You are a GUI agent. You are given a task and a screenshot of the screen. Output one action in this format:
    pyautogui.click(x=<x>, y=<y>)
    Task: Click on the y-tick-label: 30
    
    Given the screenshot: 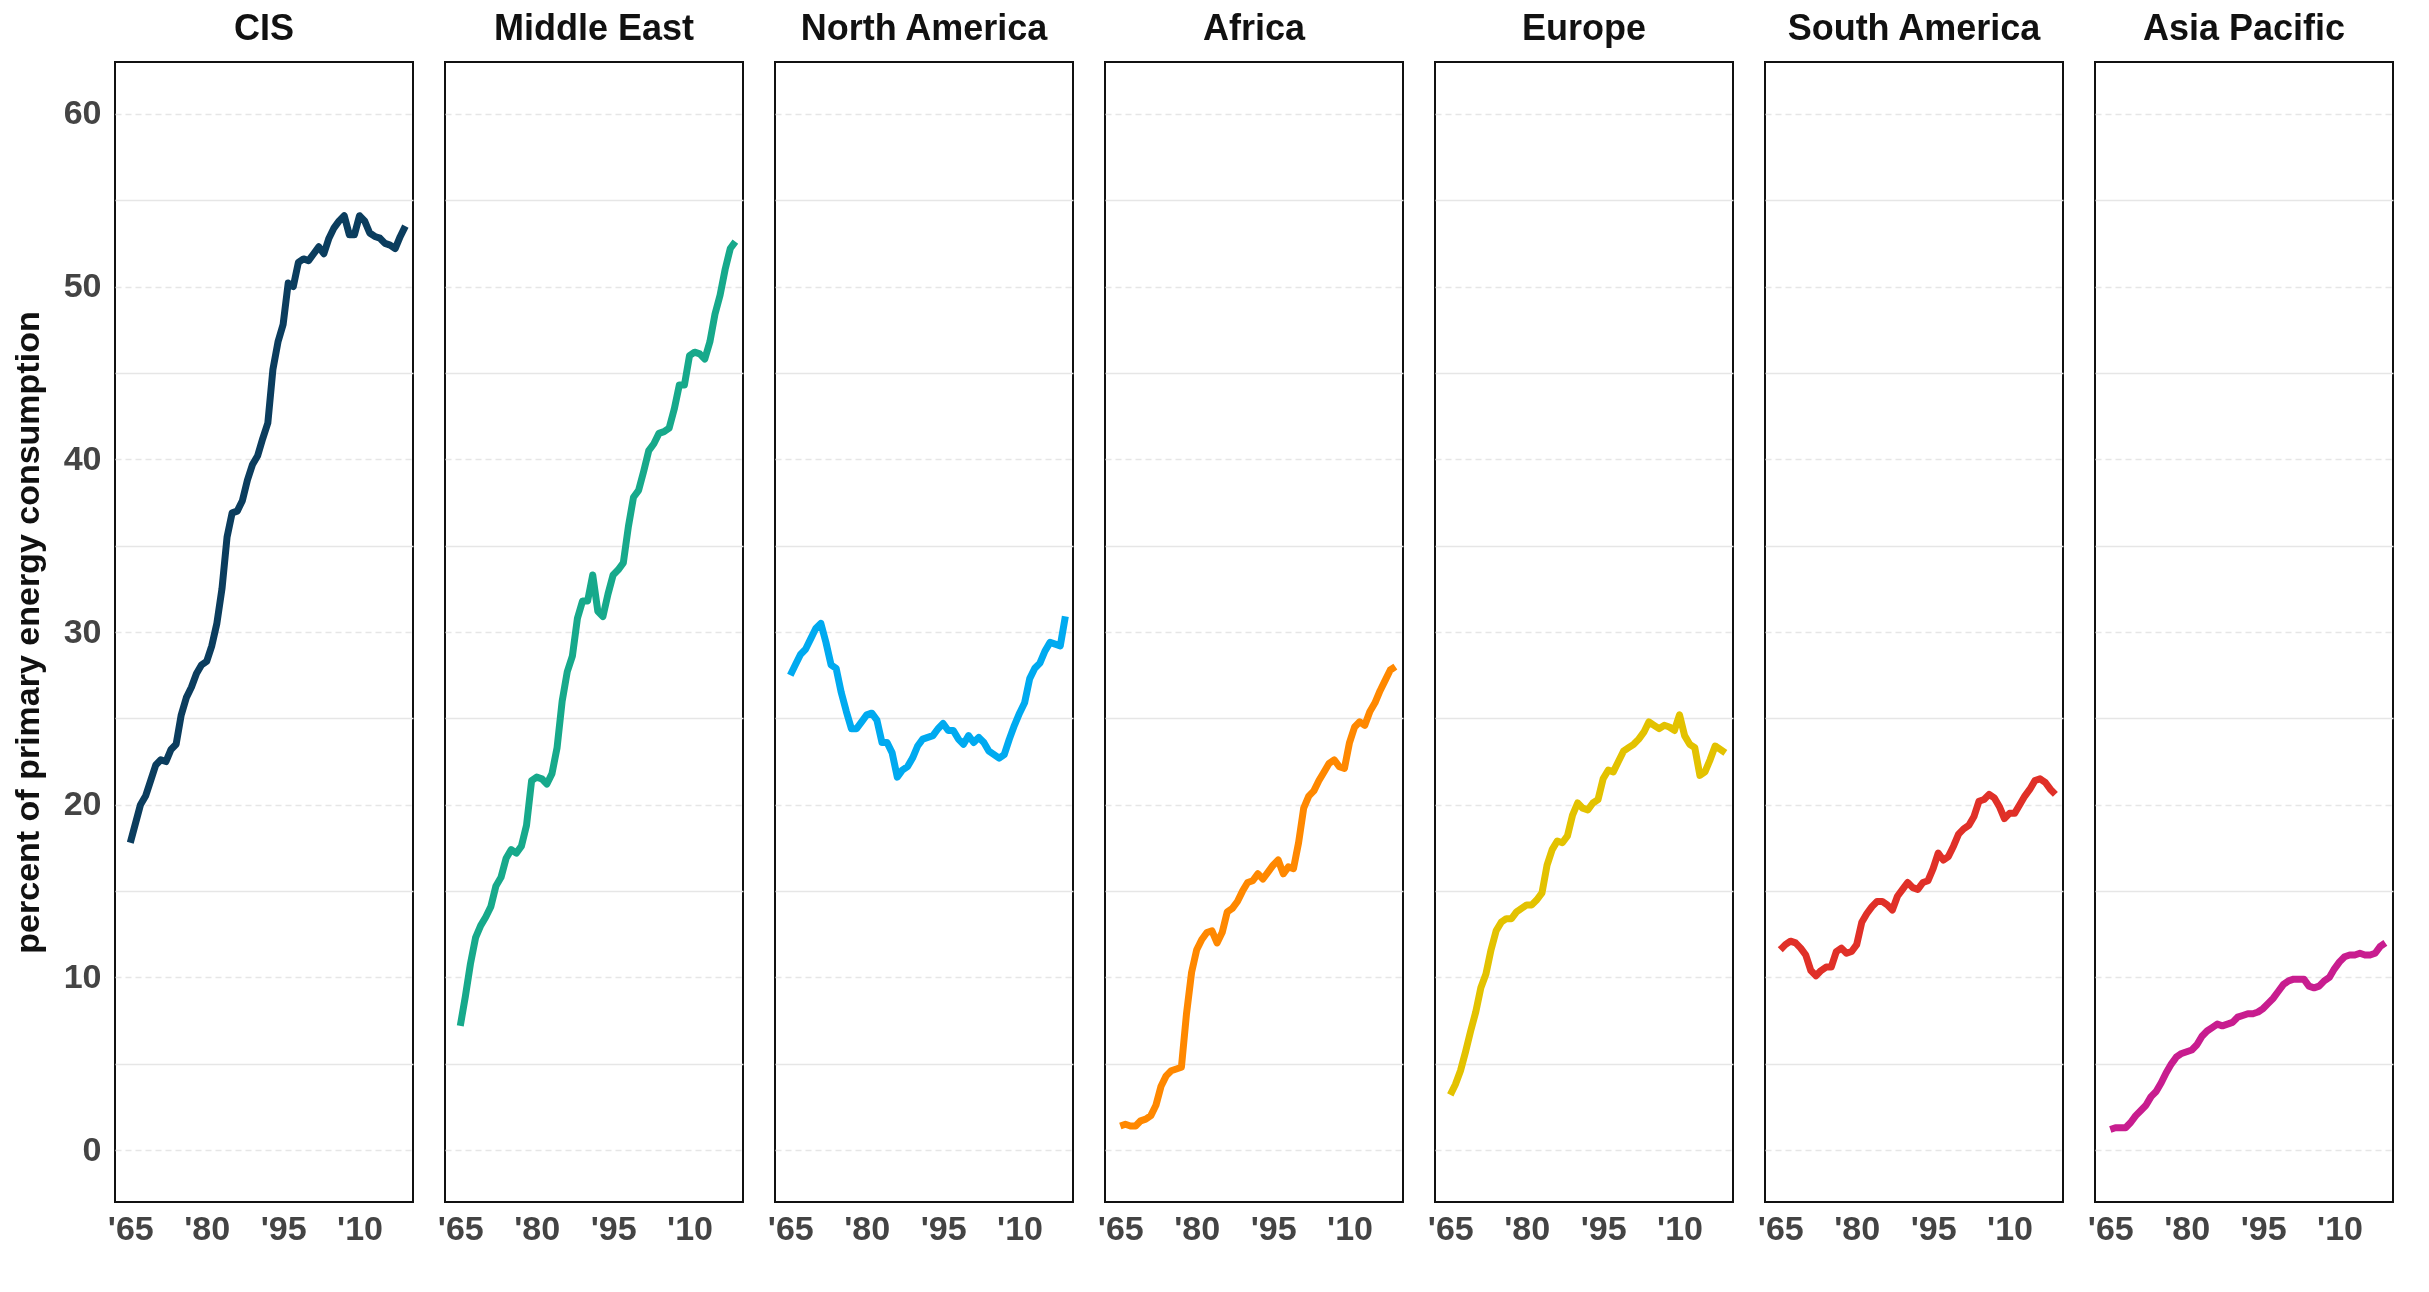 What is the action you would take?
    pyautogui.click(x=82, y=630)
    